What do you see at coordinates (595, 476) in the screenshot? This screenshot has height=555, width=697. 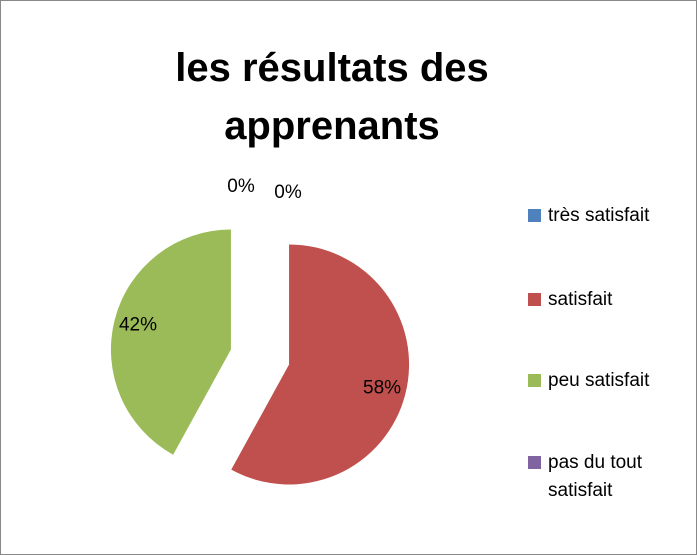 I see `legend-label: pas du tout satisfait` at bounding box center [595, 476].